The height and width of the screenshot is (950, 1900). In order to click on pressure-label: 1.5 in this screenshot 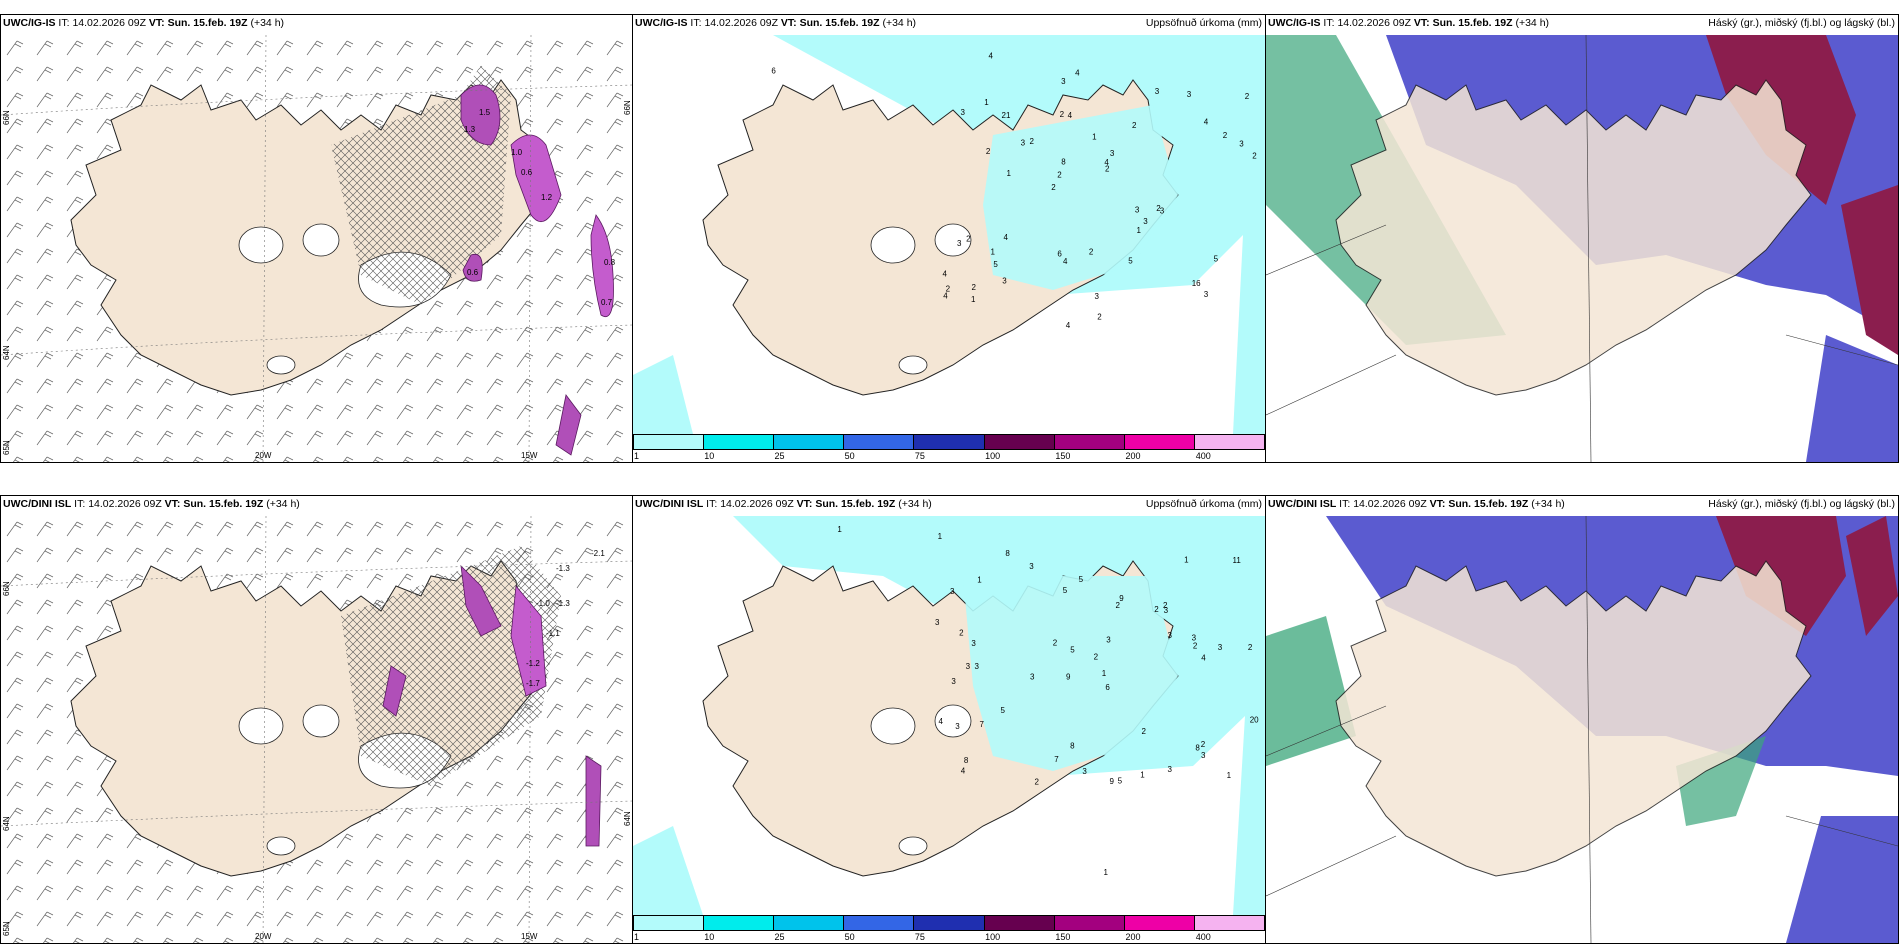, I will do `click(485, 112)`.